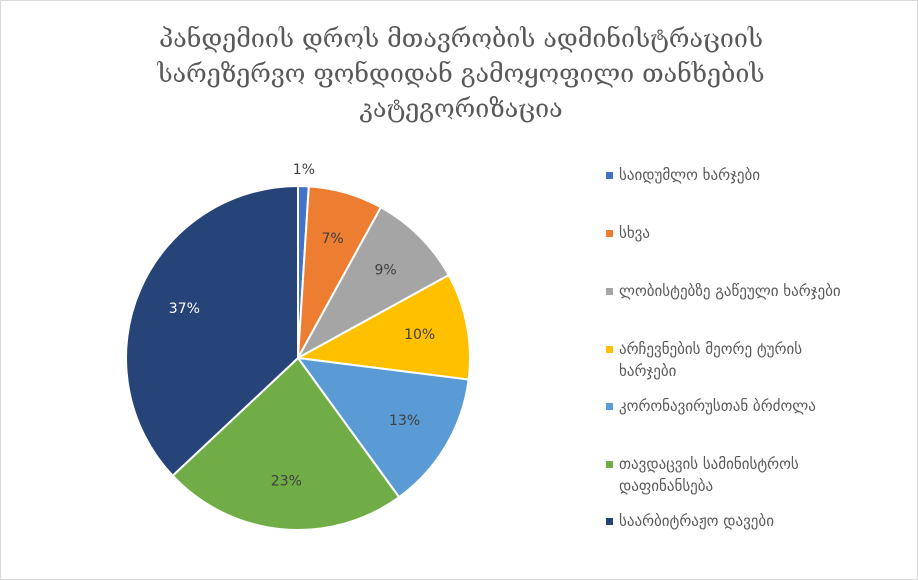  Describe the element at coordinates (332, 239) in the screenshot. I see `data-label: 7%` at that location.